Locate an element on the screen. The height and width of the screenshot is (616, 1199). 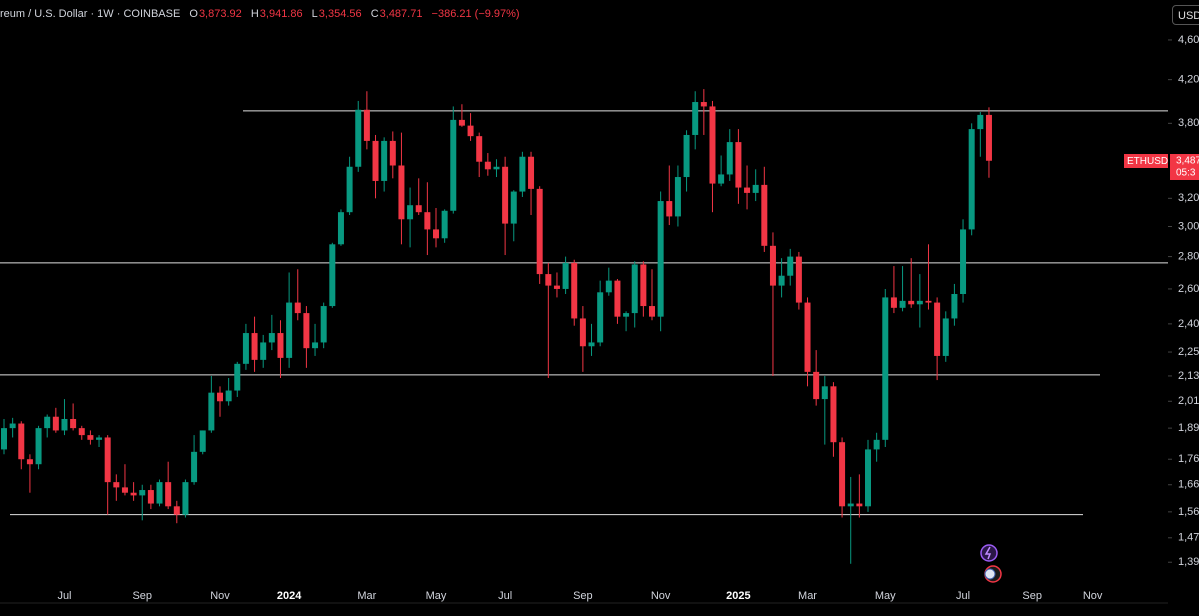
y-tick-label: 1,660 is located at coordinates (1188, 485).